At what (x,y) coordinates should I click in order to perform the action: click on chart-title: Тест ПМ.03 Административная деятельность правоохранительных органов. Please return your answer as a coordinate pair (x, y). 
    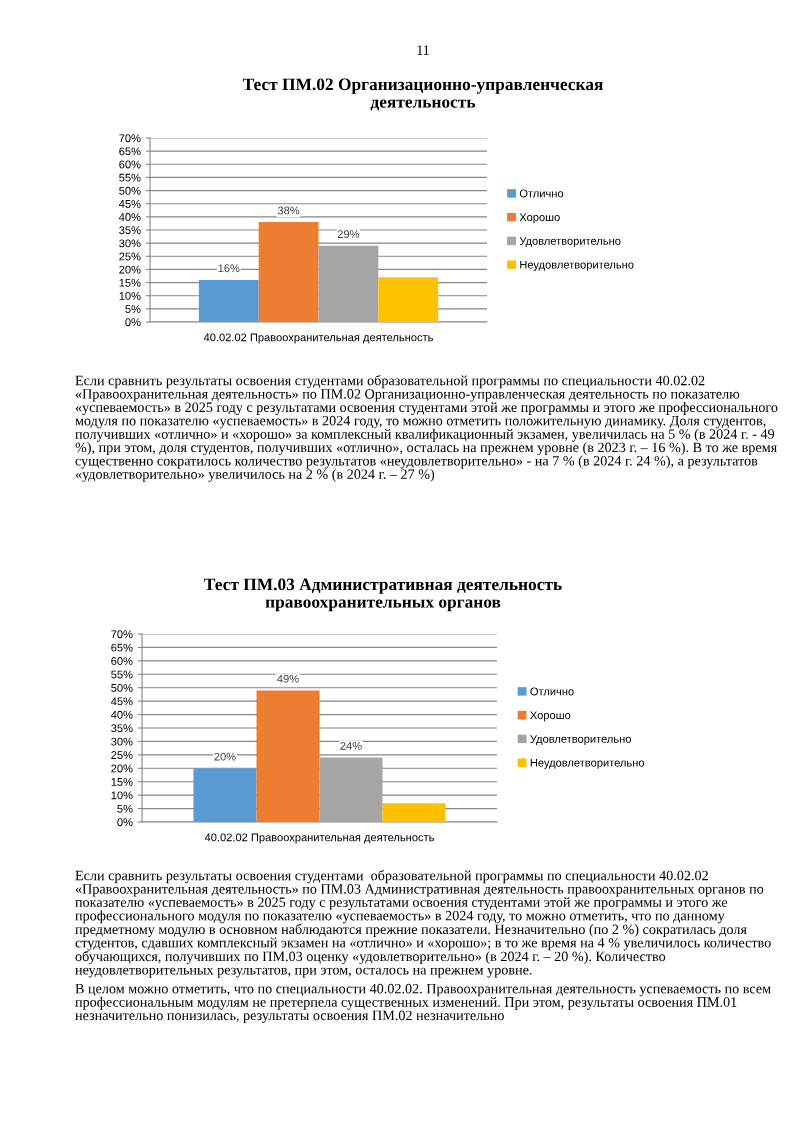
    Looking at the image, I should click on (383, 595).